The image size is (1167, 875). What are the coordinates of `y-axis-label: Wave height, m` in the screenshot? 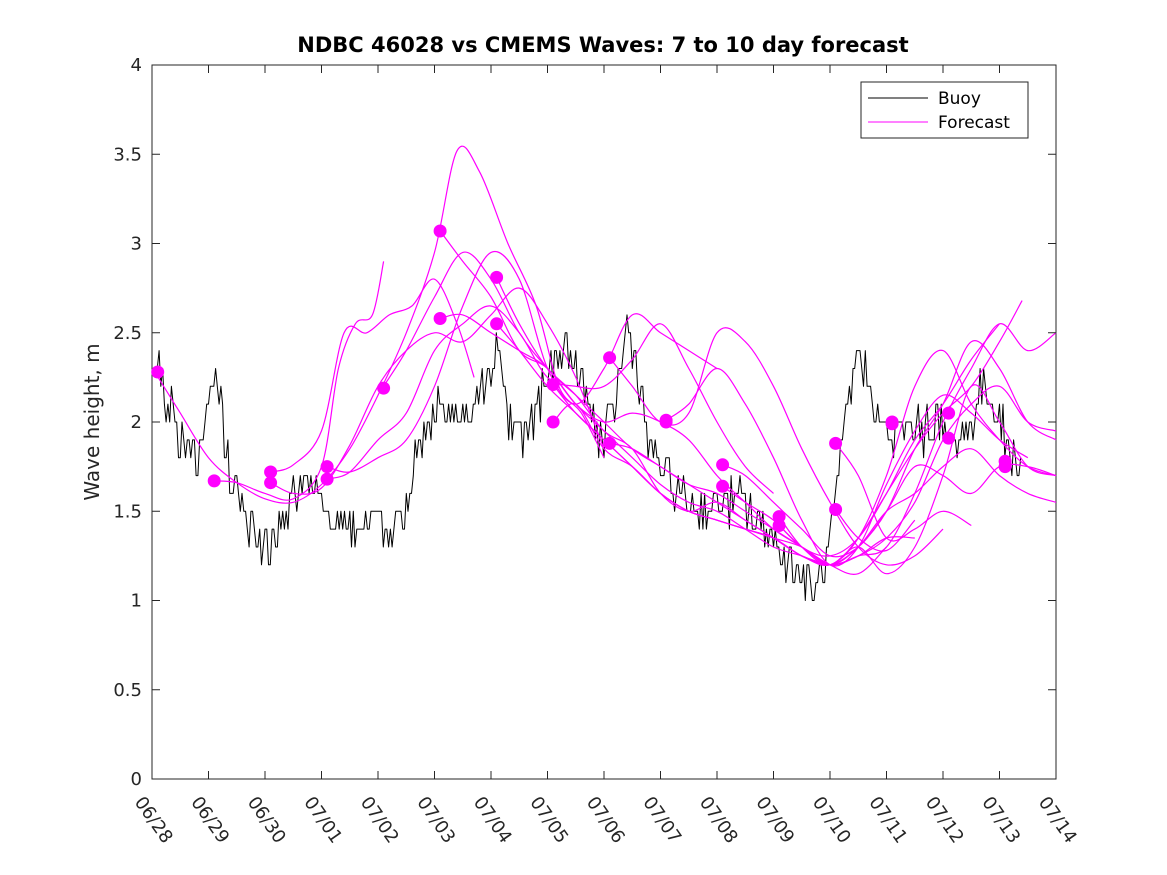 It's located at (92, 421).